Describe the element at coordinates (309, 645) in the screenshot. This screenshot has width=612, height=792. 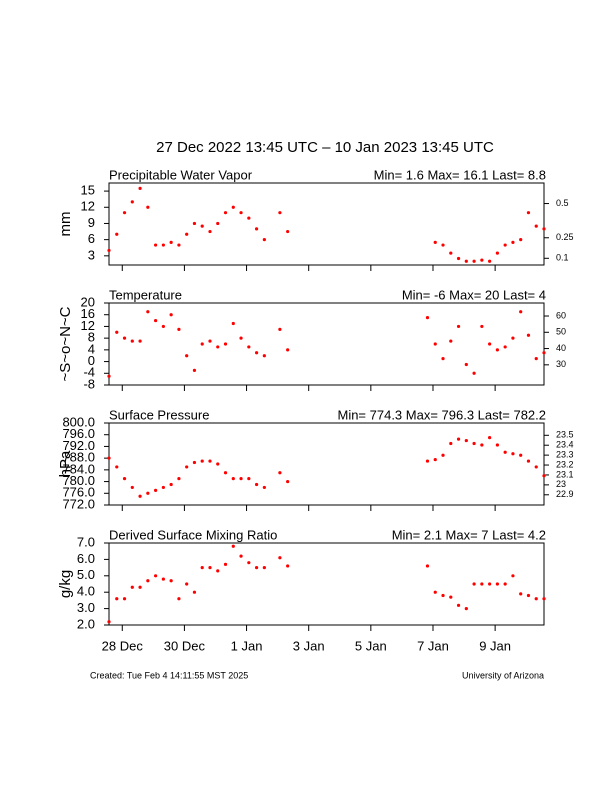
I see `x-tick-label: 3 Jan` at that location.